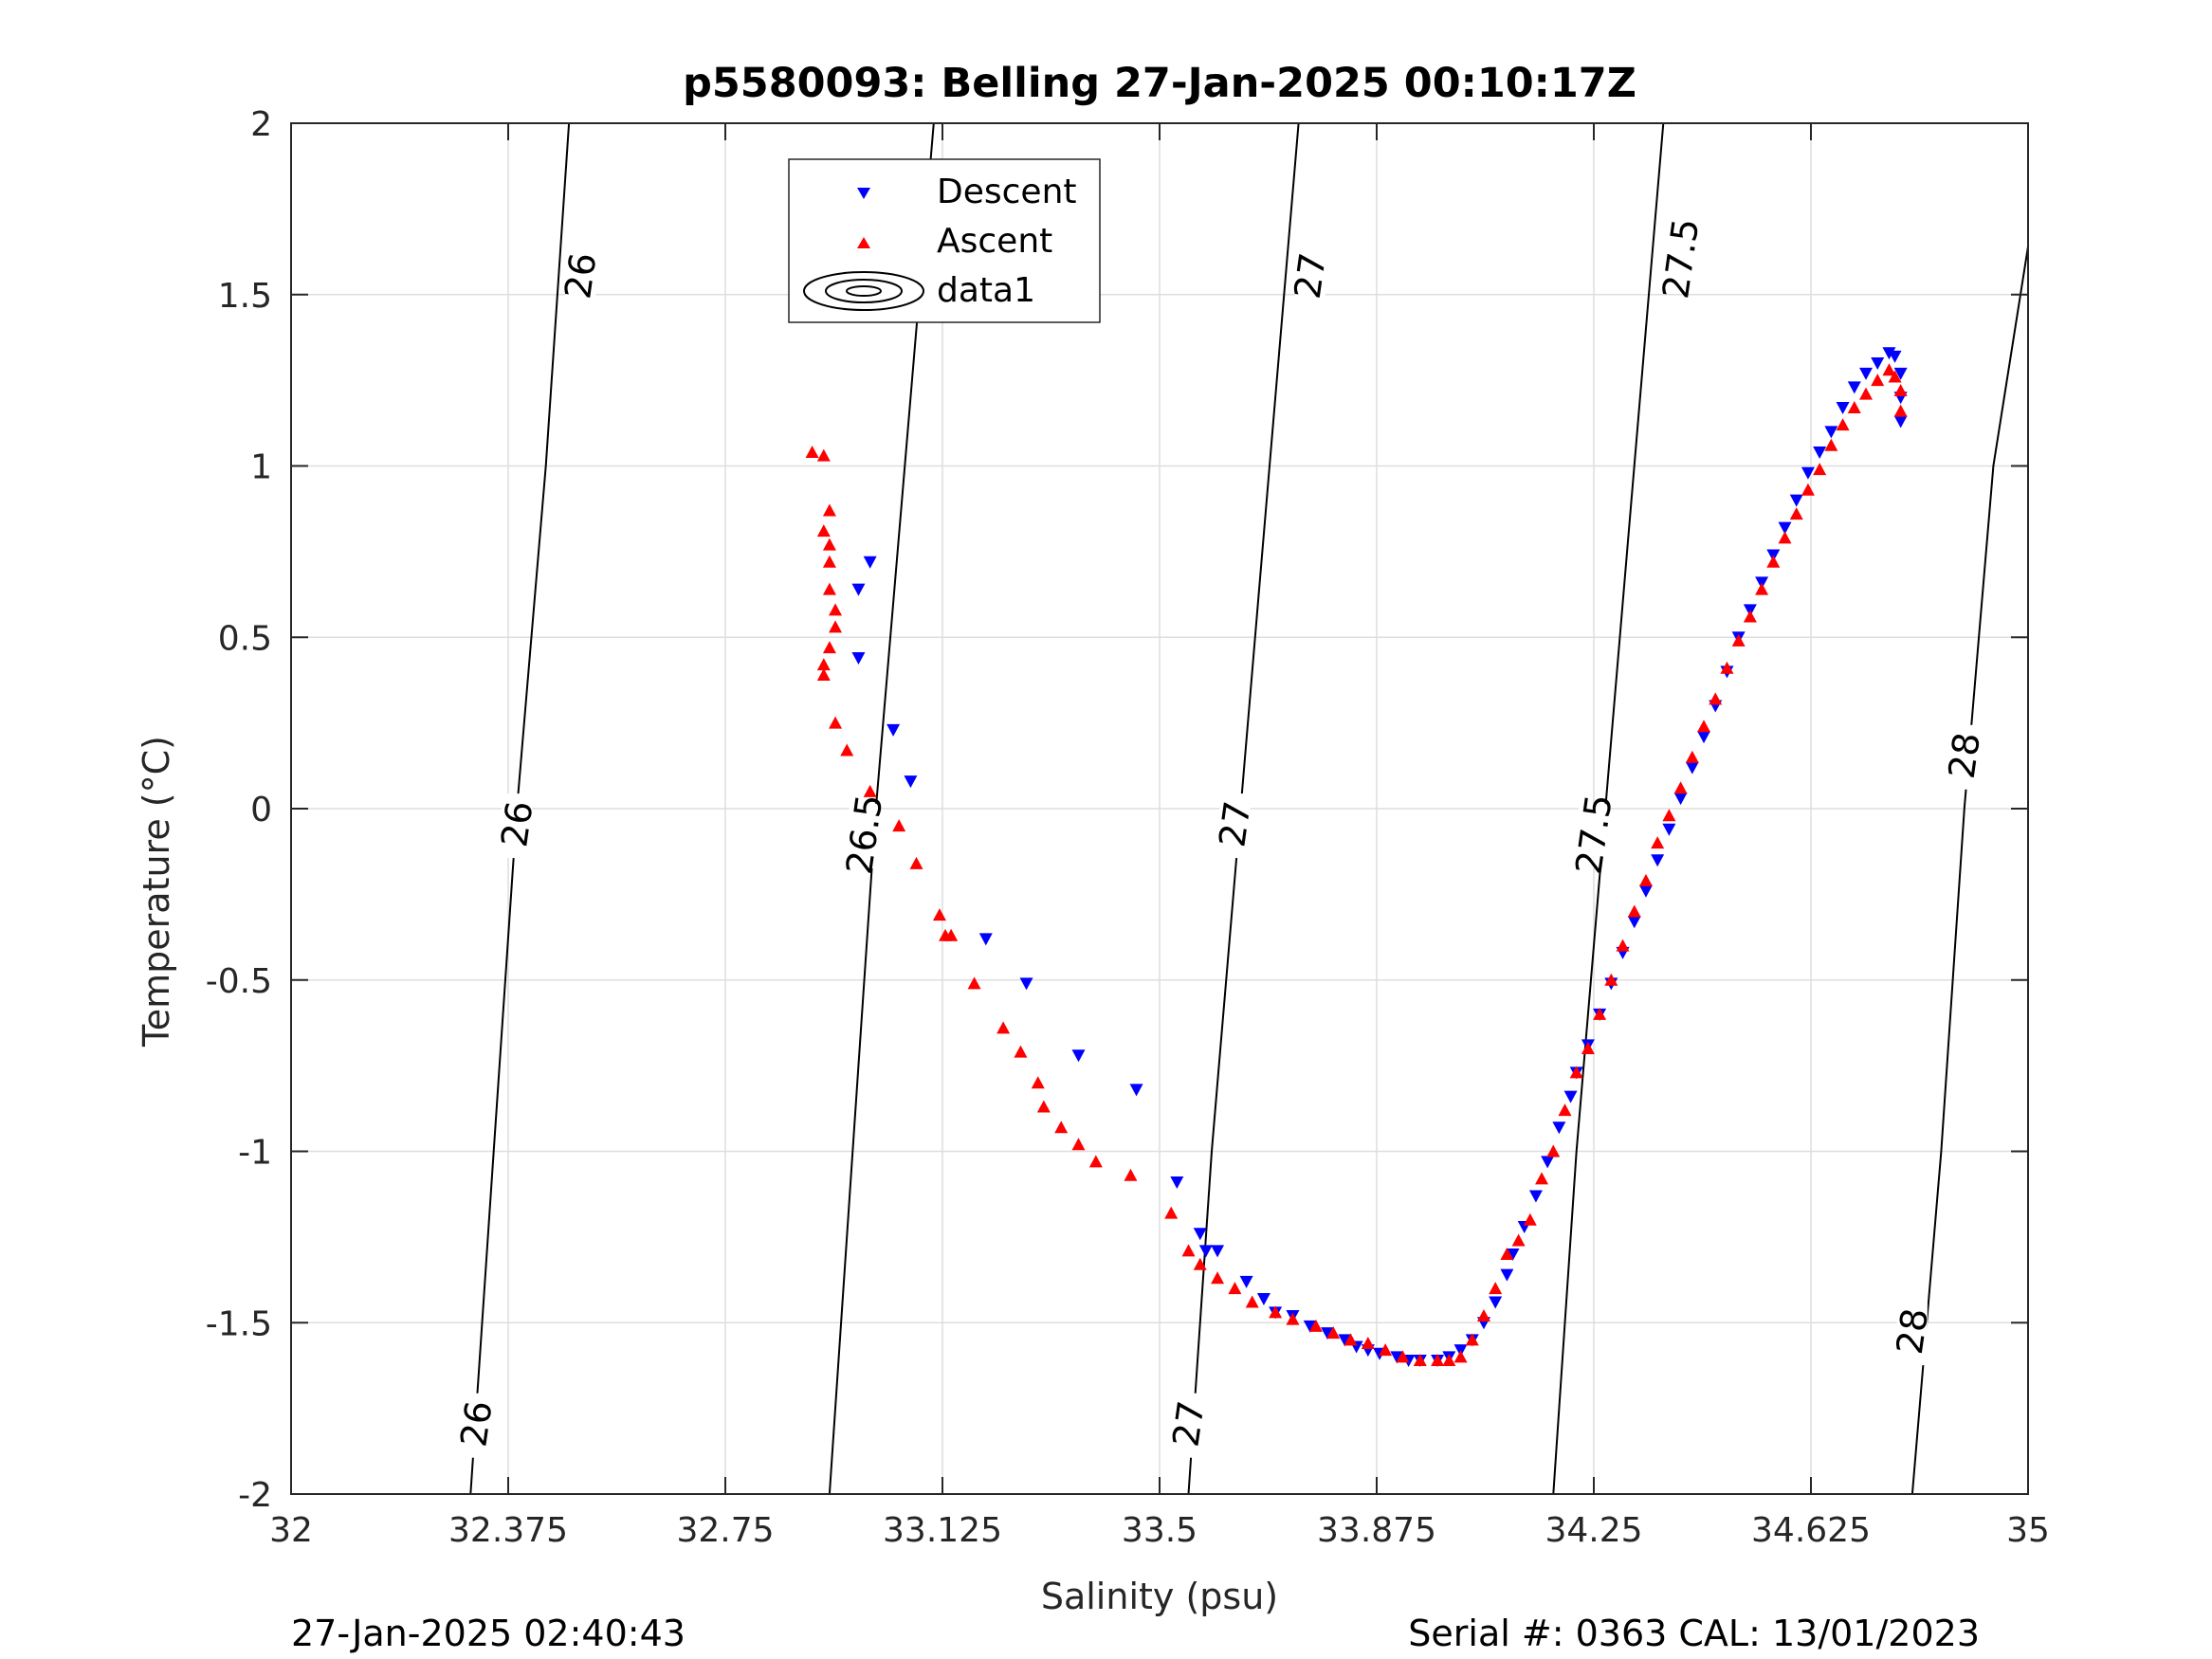 The height and width of the screenshot is (1659, 2212). I want to click on legend-box, so click(944, 240).